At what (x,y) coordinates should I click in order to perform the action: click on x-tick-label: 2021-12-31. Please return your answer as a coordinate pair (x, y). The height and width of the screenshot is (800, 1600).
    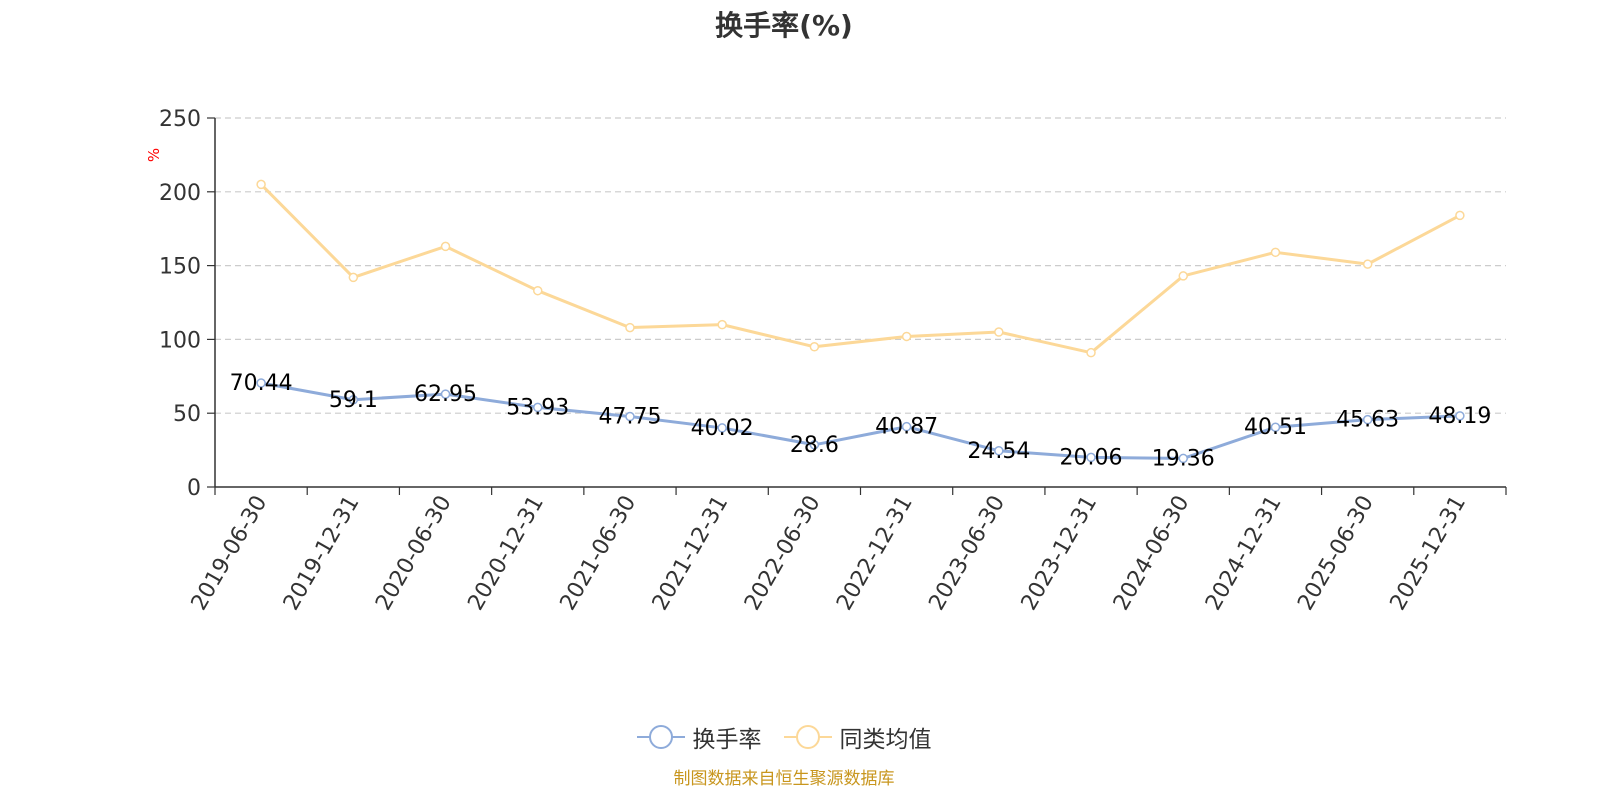
    Looking at the image, I should click on (691, 553).